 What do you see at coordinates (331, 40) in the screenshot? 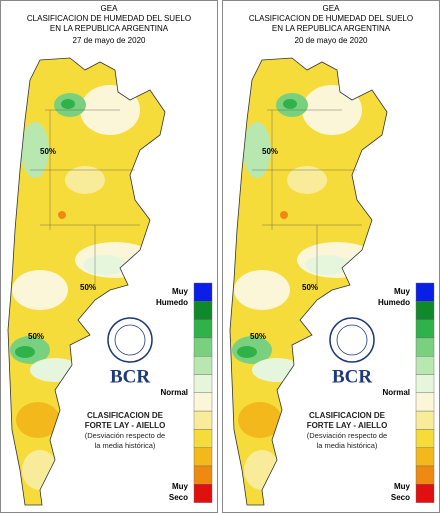
I see `header-date: 20 de mayo de 2020` at bounding box center [331, 40].